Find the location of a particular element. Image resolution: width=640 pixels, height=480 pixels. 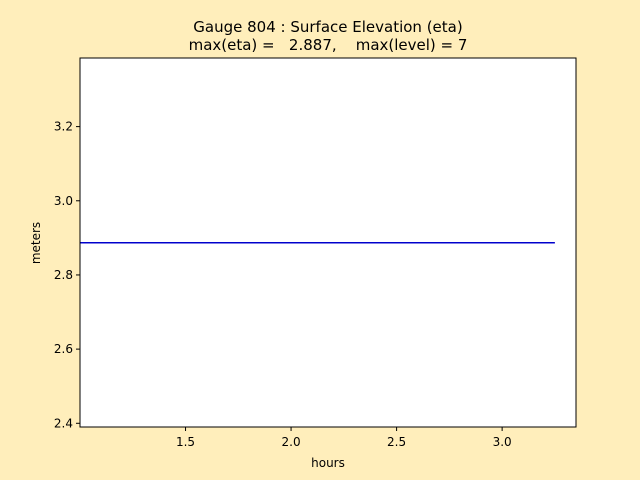

y-tick-label: 3.0 is located at coordinates (63, 201).